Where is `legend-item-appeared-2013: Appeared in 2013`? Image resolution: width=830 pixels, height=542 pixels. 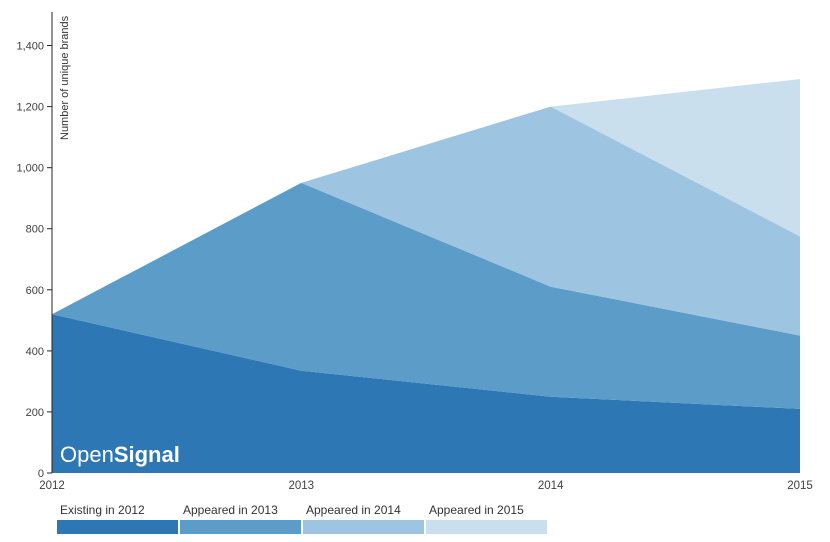
legend-item-appeared-2013: Appeared in 2013 is located at coordinates (240, 518).